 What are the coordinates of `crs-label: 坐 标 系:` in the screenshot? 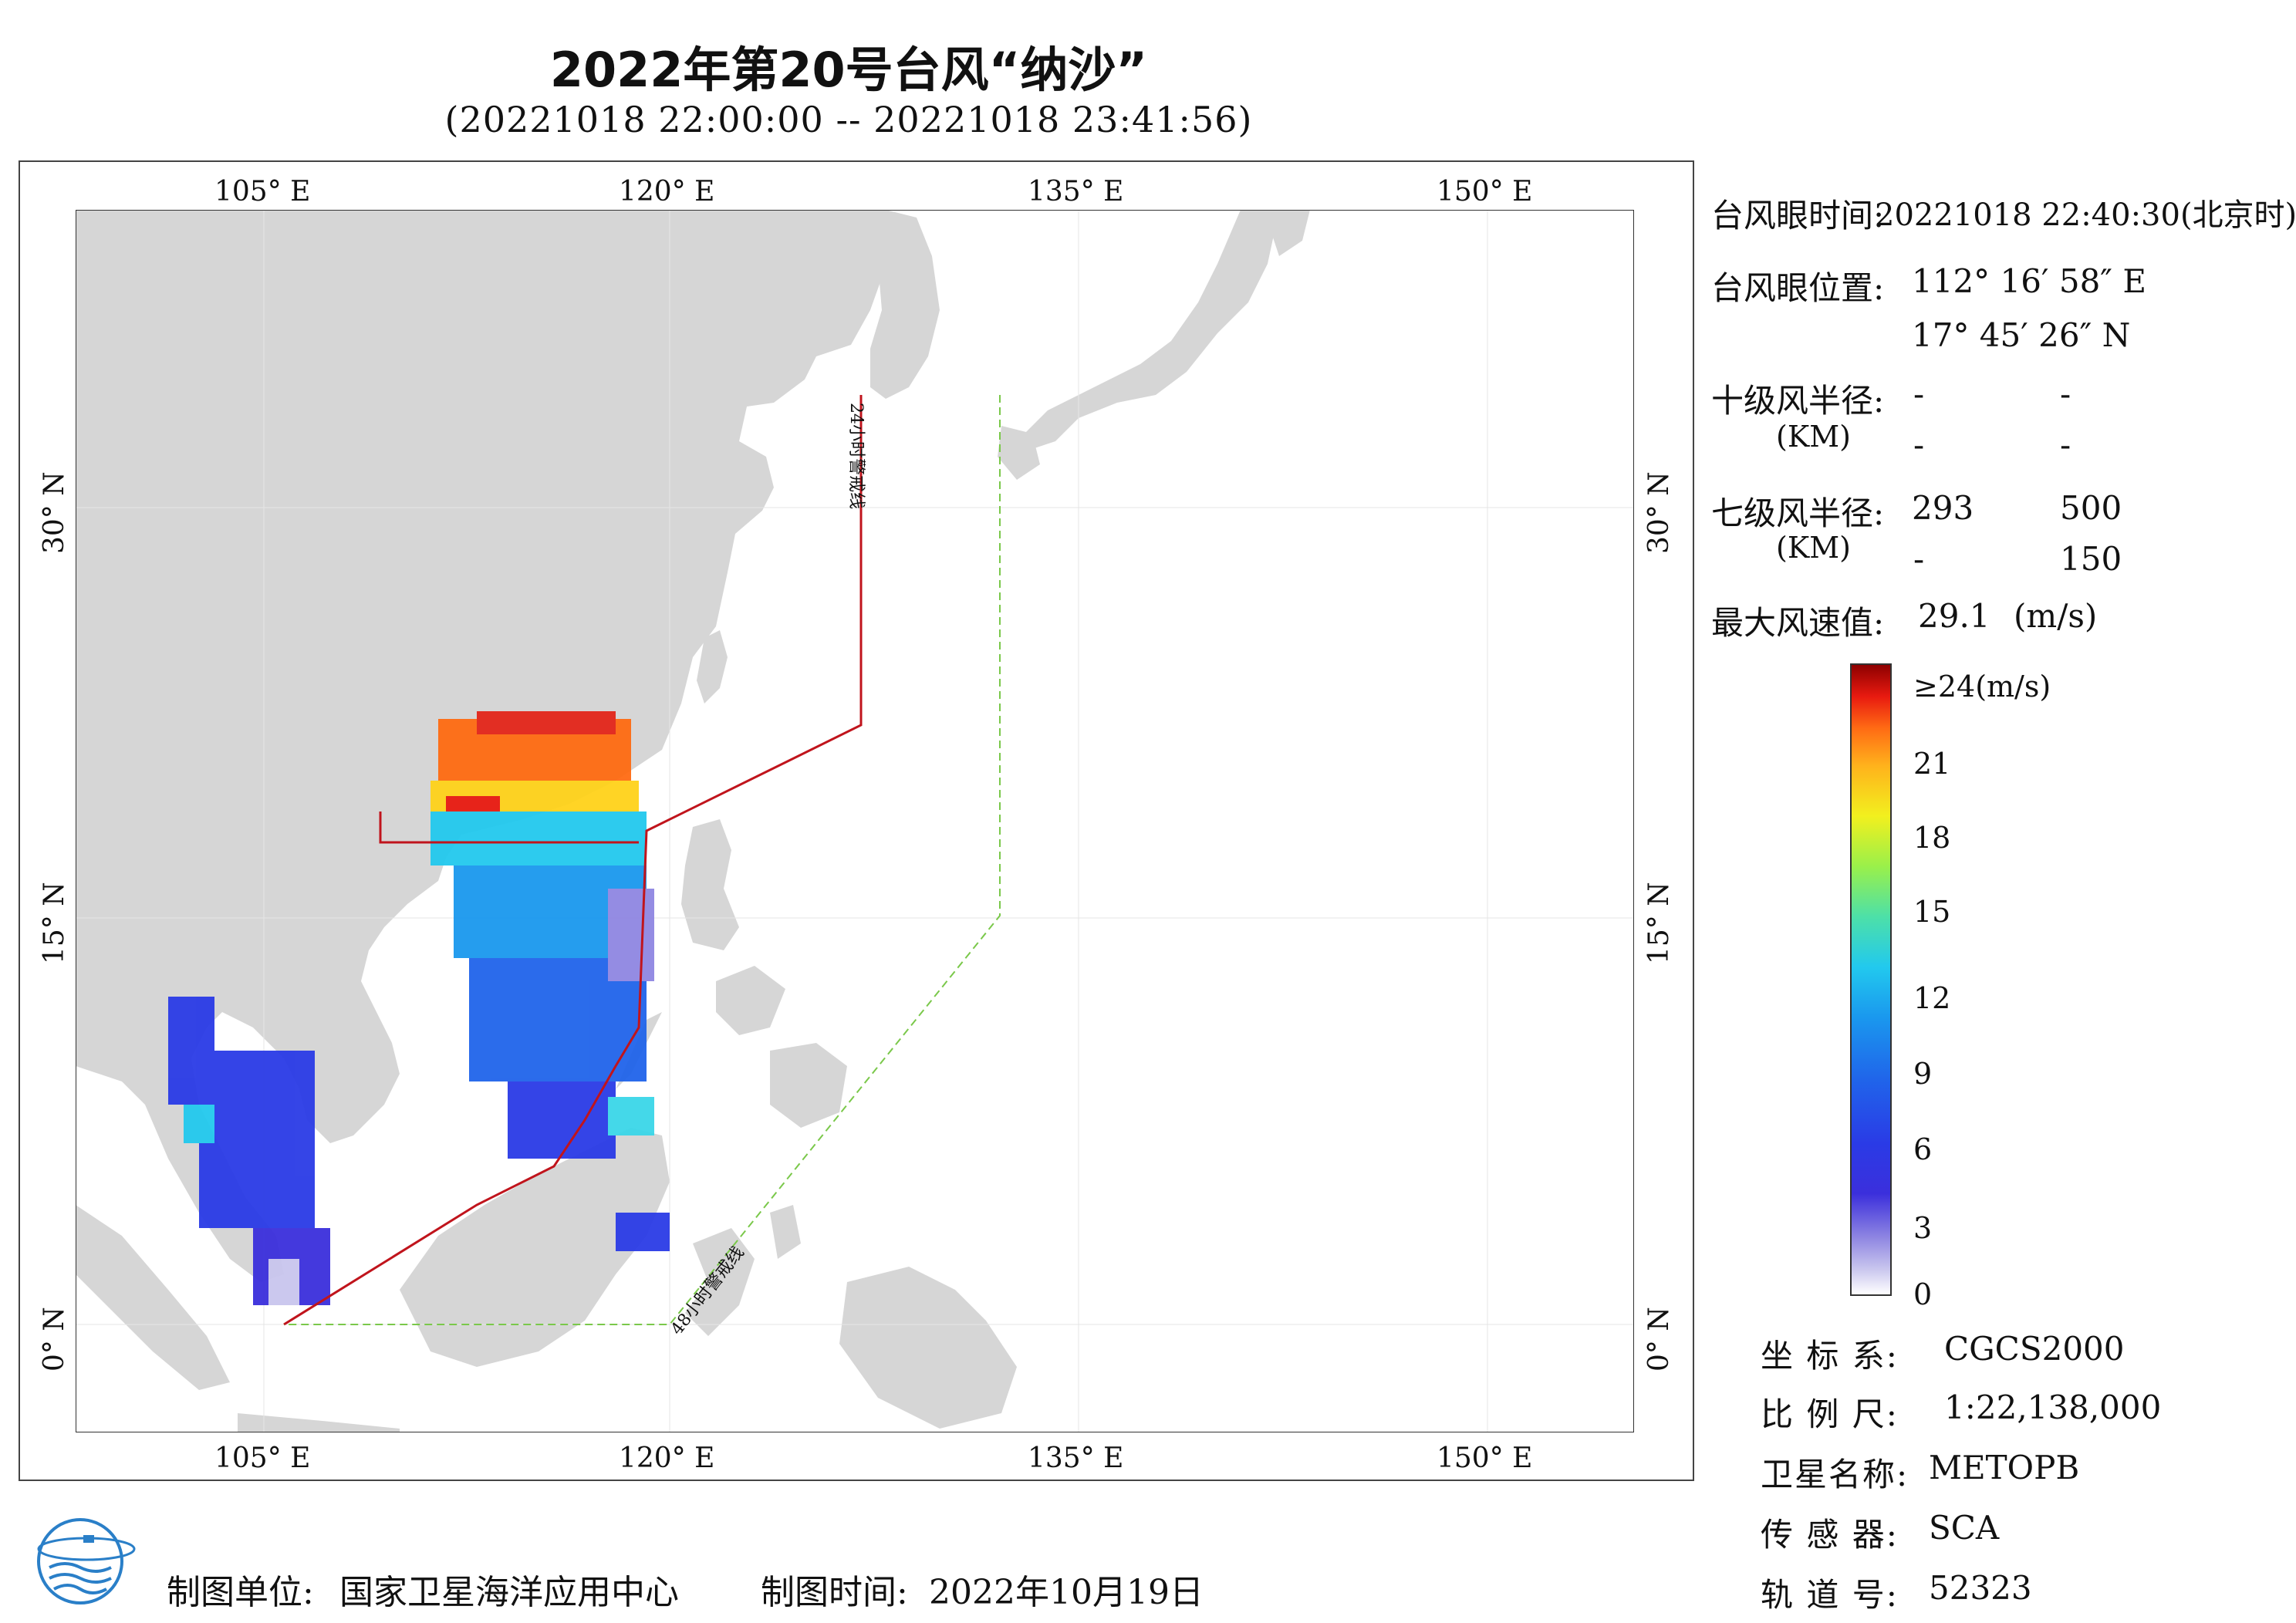 It's located at (1830, 1356).